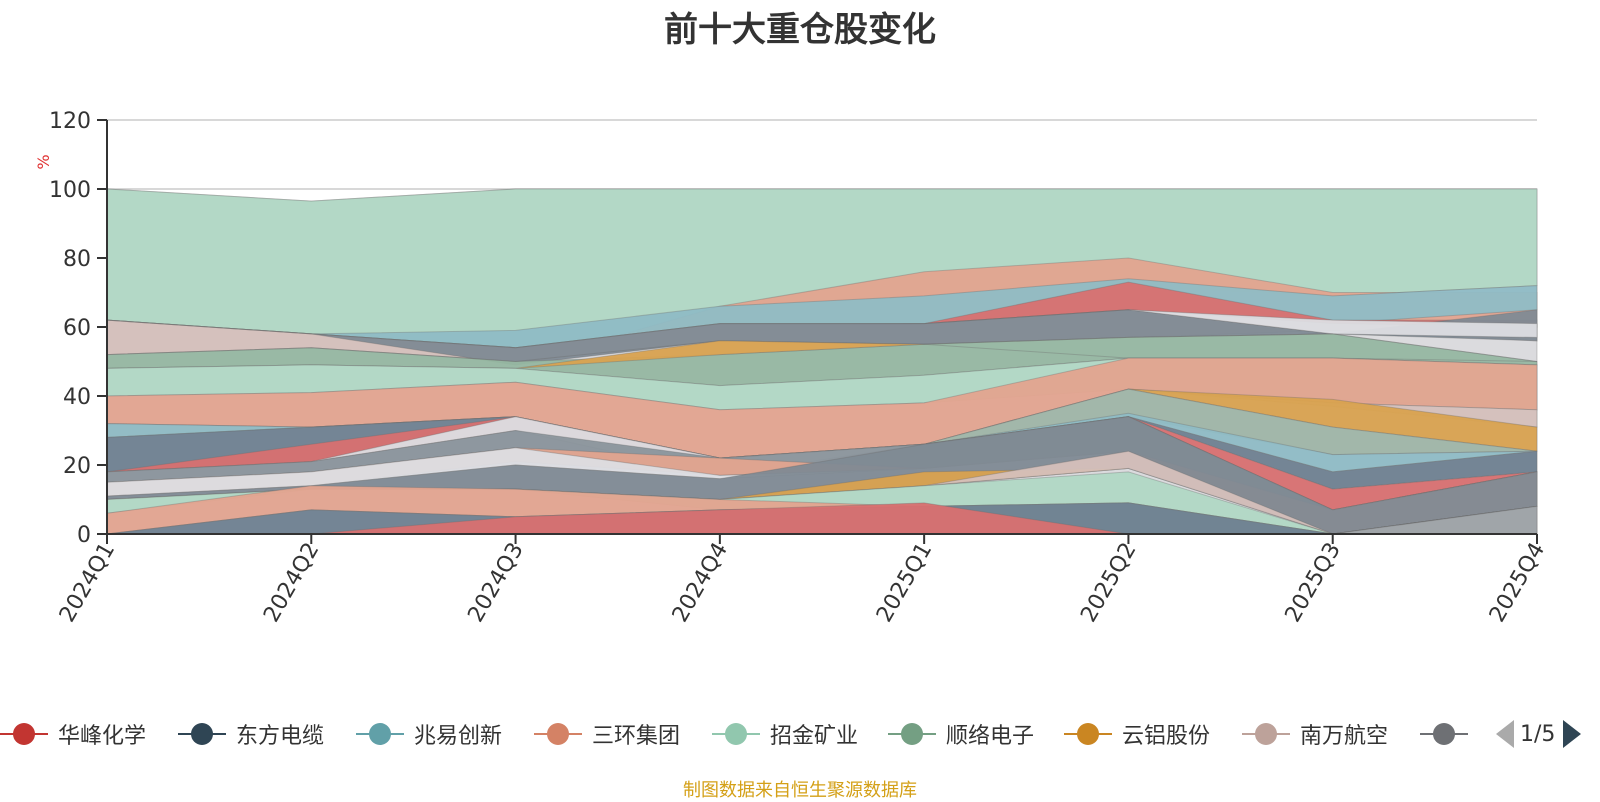  What do you see at coordinates (70, 190) in the screenshot?
I see `y-tick-label: 100` at bounding box center [70, 190].